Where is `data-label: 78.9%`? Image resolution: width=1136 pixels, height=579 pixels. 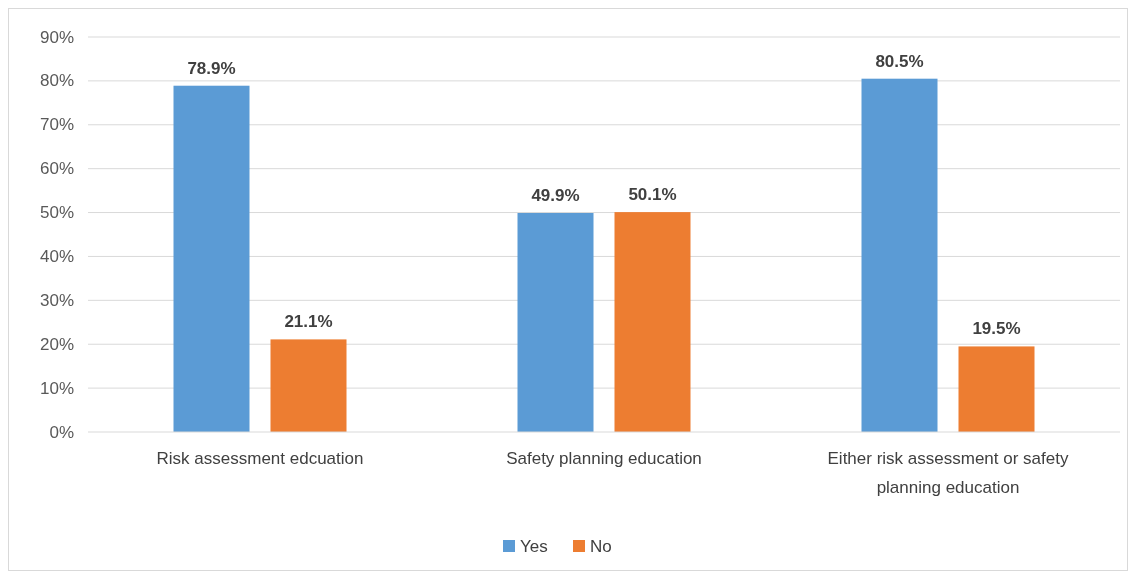
data-label: 78.9% is located at coordinates (211, 68).